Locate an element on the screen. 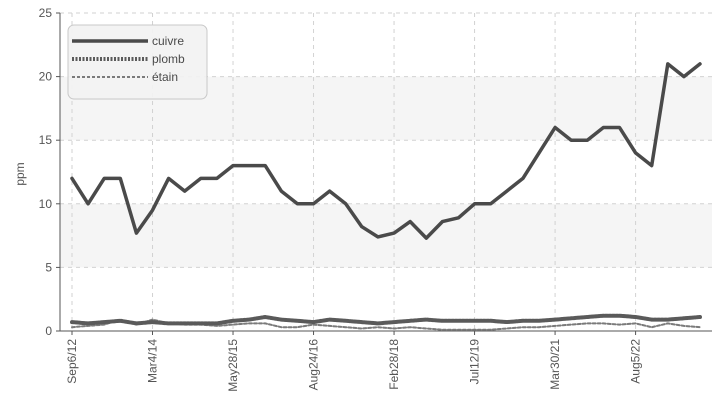 The height and width of the screenshot is (418, 721). x-tick-label: May28/15 is located at coordinates (233, 365).